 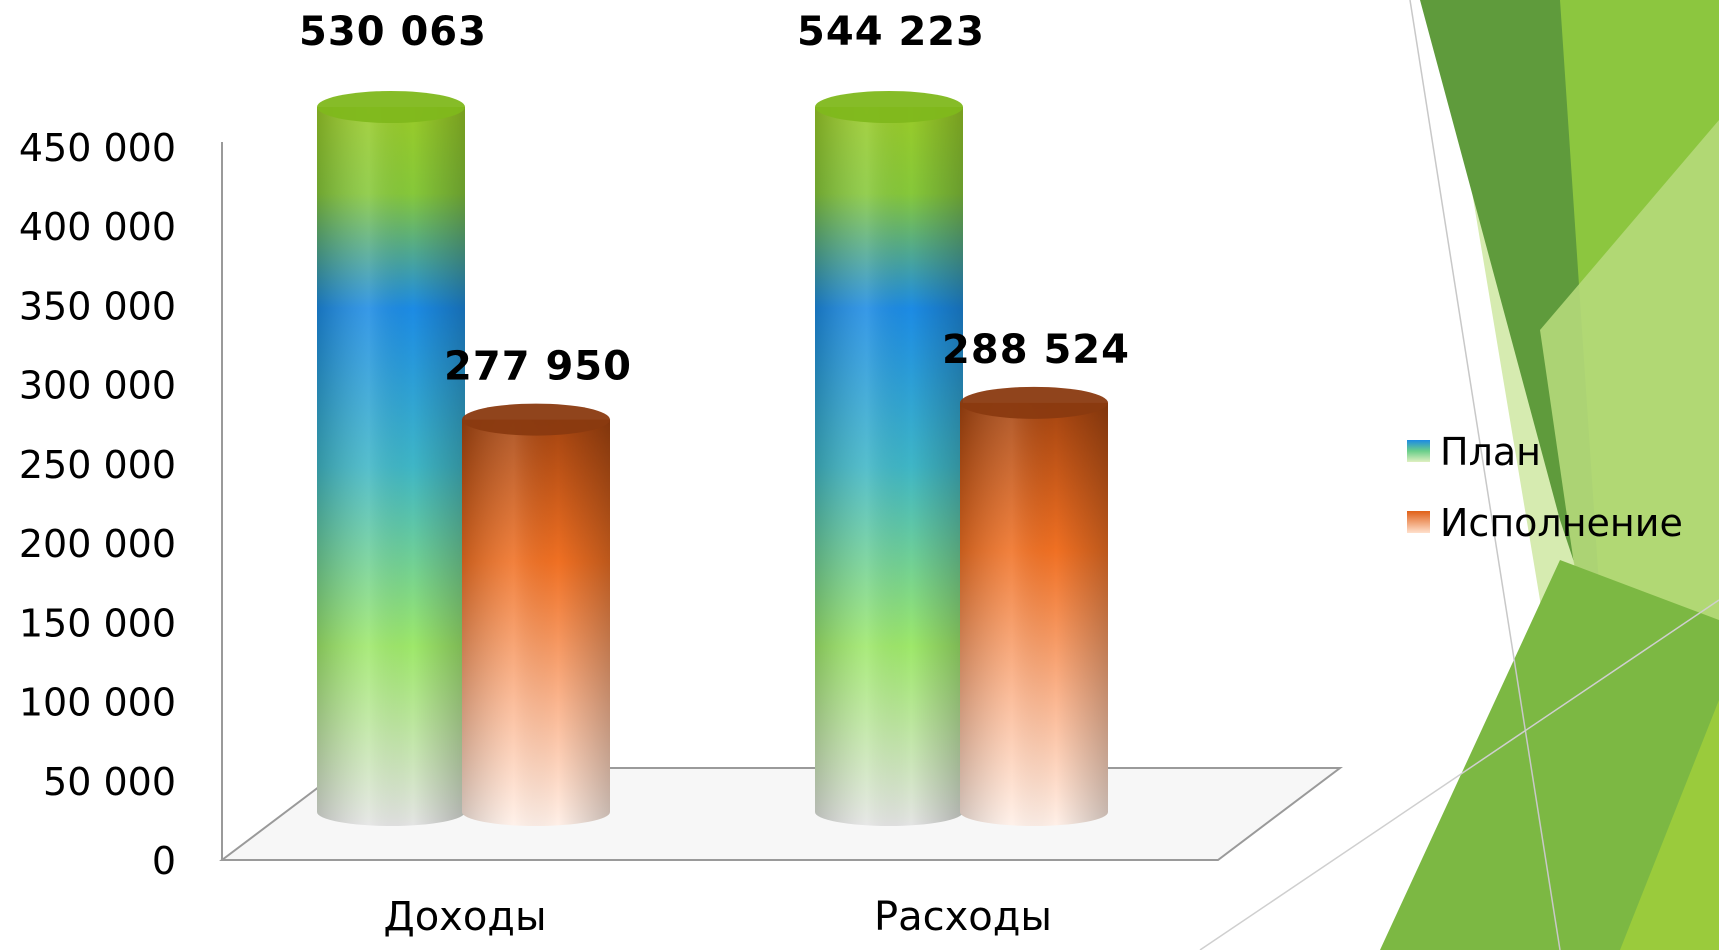 What do you see at coordinates (97, 465) in the screenshot?
I see `y-tick-label: 250 000` at bounding box center [97, 465].